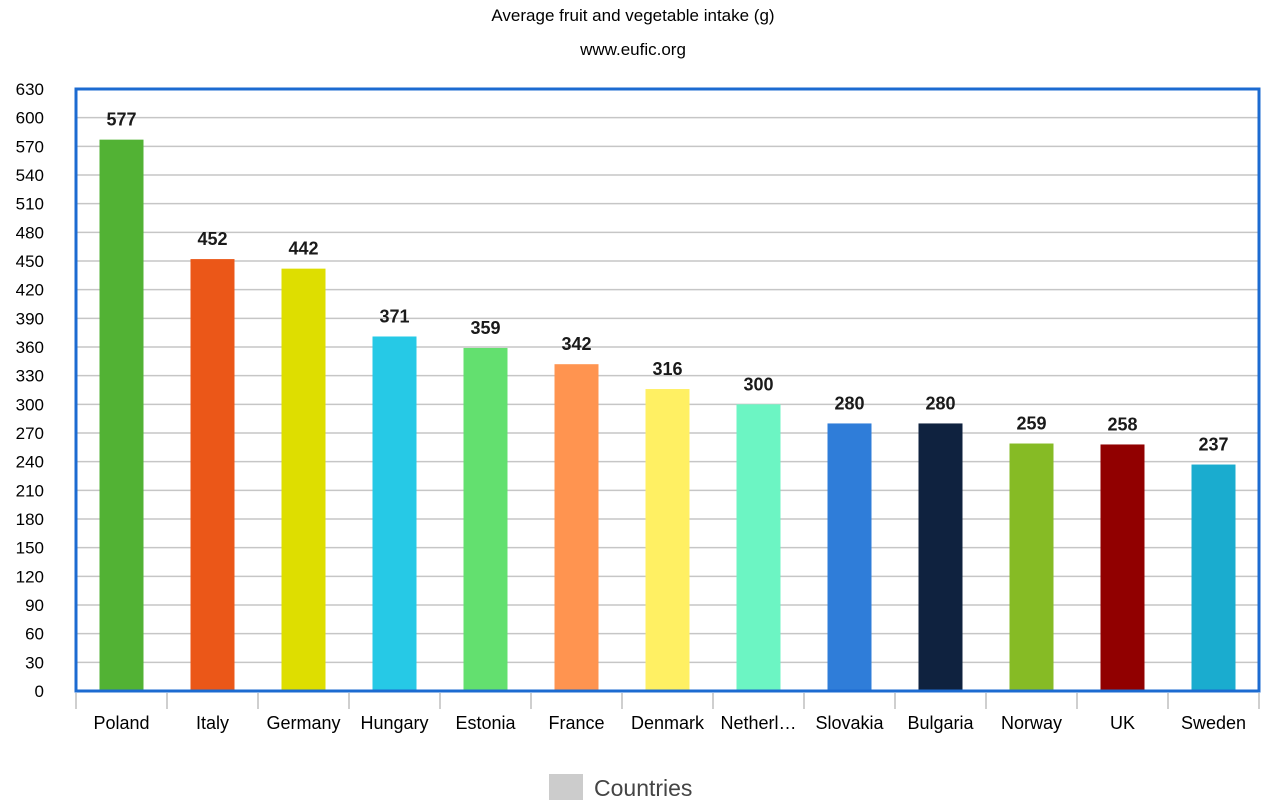 The width and height of the screenshot is (1266, 802). Describe the element at coordinates (212, 723) in the screenshot. I see `x-tick-label: Italy` at that location.